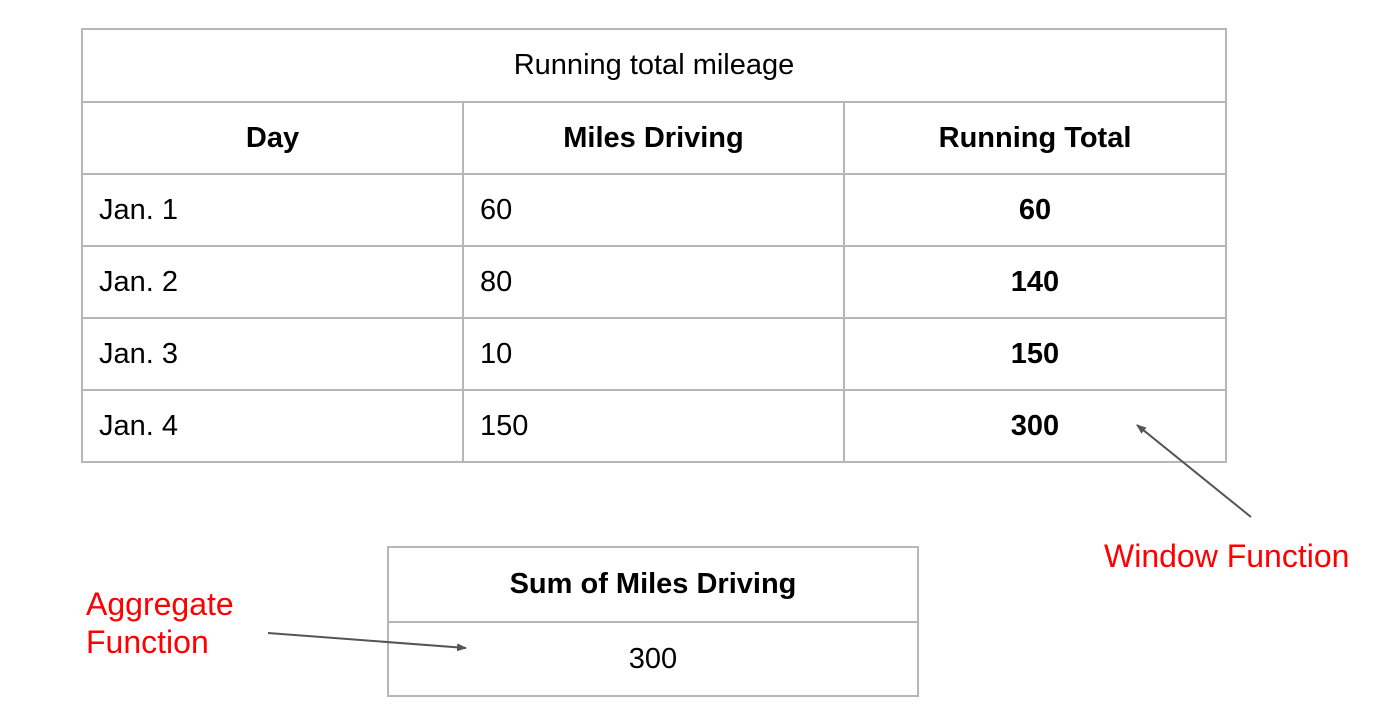 This screenshot has height=722, width=1391. Describe the element at coordinates (1227, 556) in the screenshot. I see `window-function-label: Window Function` at that location.